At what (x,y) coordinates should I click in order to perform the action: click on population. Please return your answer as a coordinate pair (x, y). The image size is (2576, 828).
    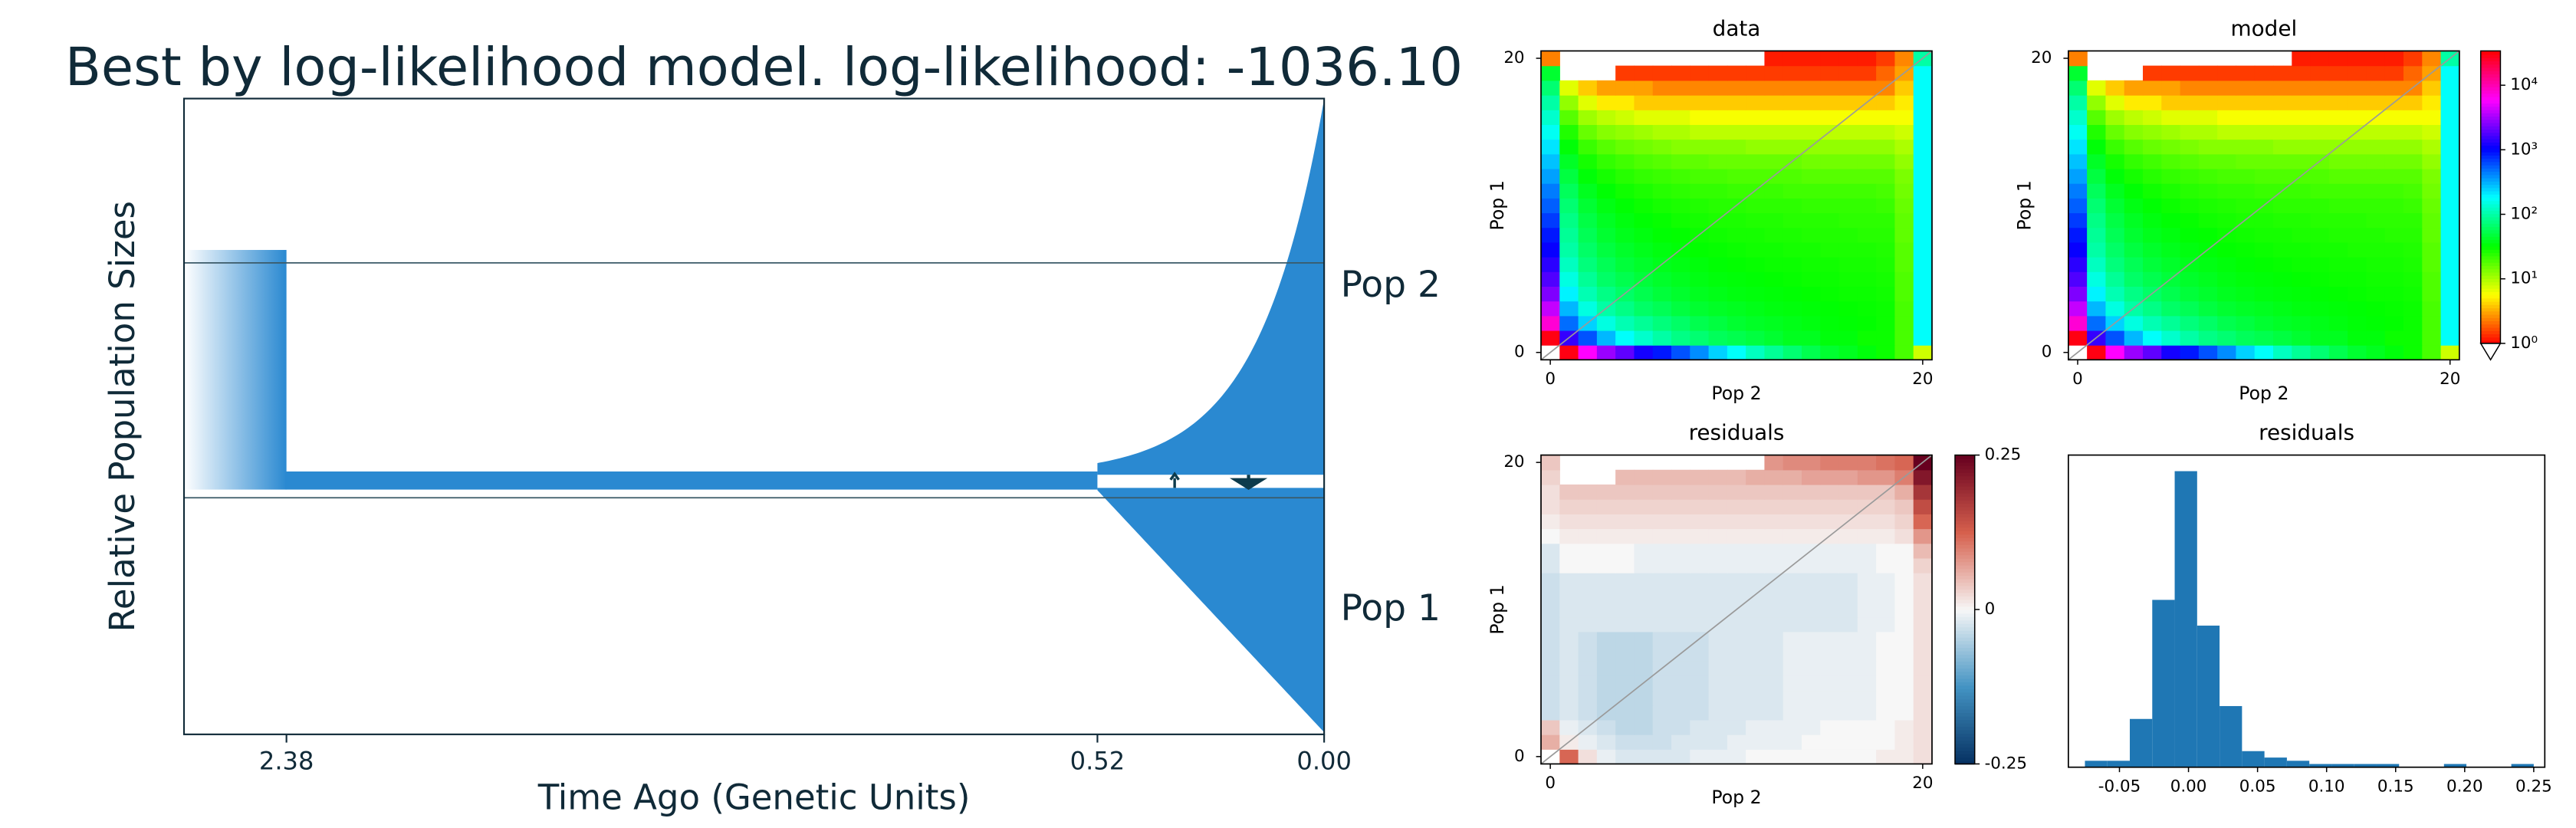
    Looking at the image, I should click on (1211, 287).